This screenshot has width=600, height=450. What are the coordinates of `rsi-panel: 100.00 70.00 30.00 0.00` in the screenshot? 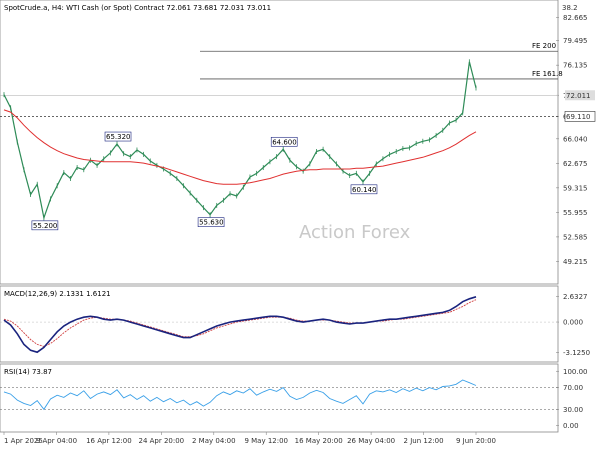 It's located at (294, 399).